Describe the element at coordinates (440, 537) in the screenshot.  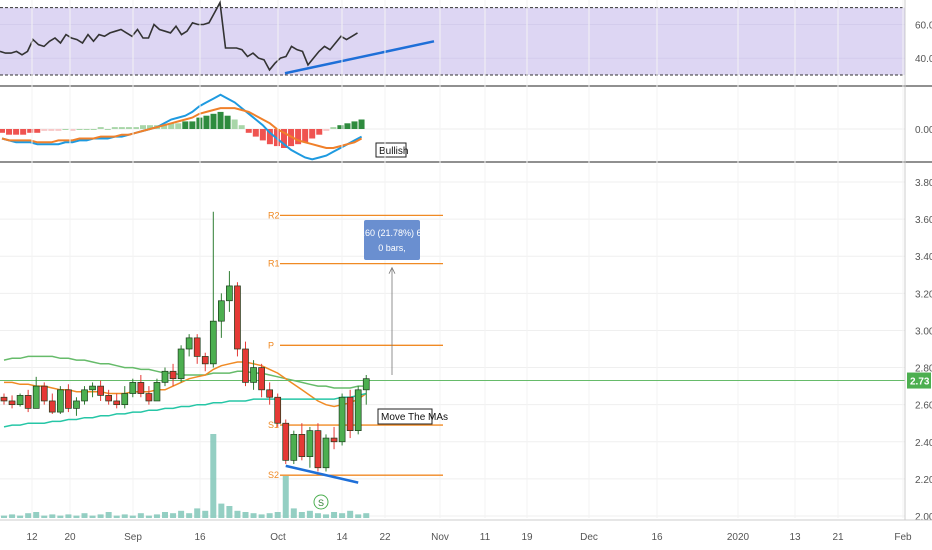
I see `time-tick-label: Nov` at that location.